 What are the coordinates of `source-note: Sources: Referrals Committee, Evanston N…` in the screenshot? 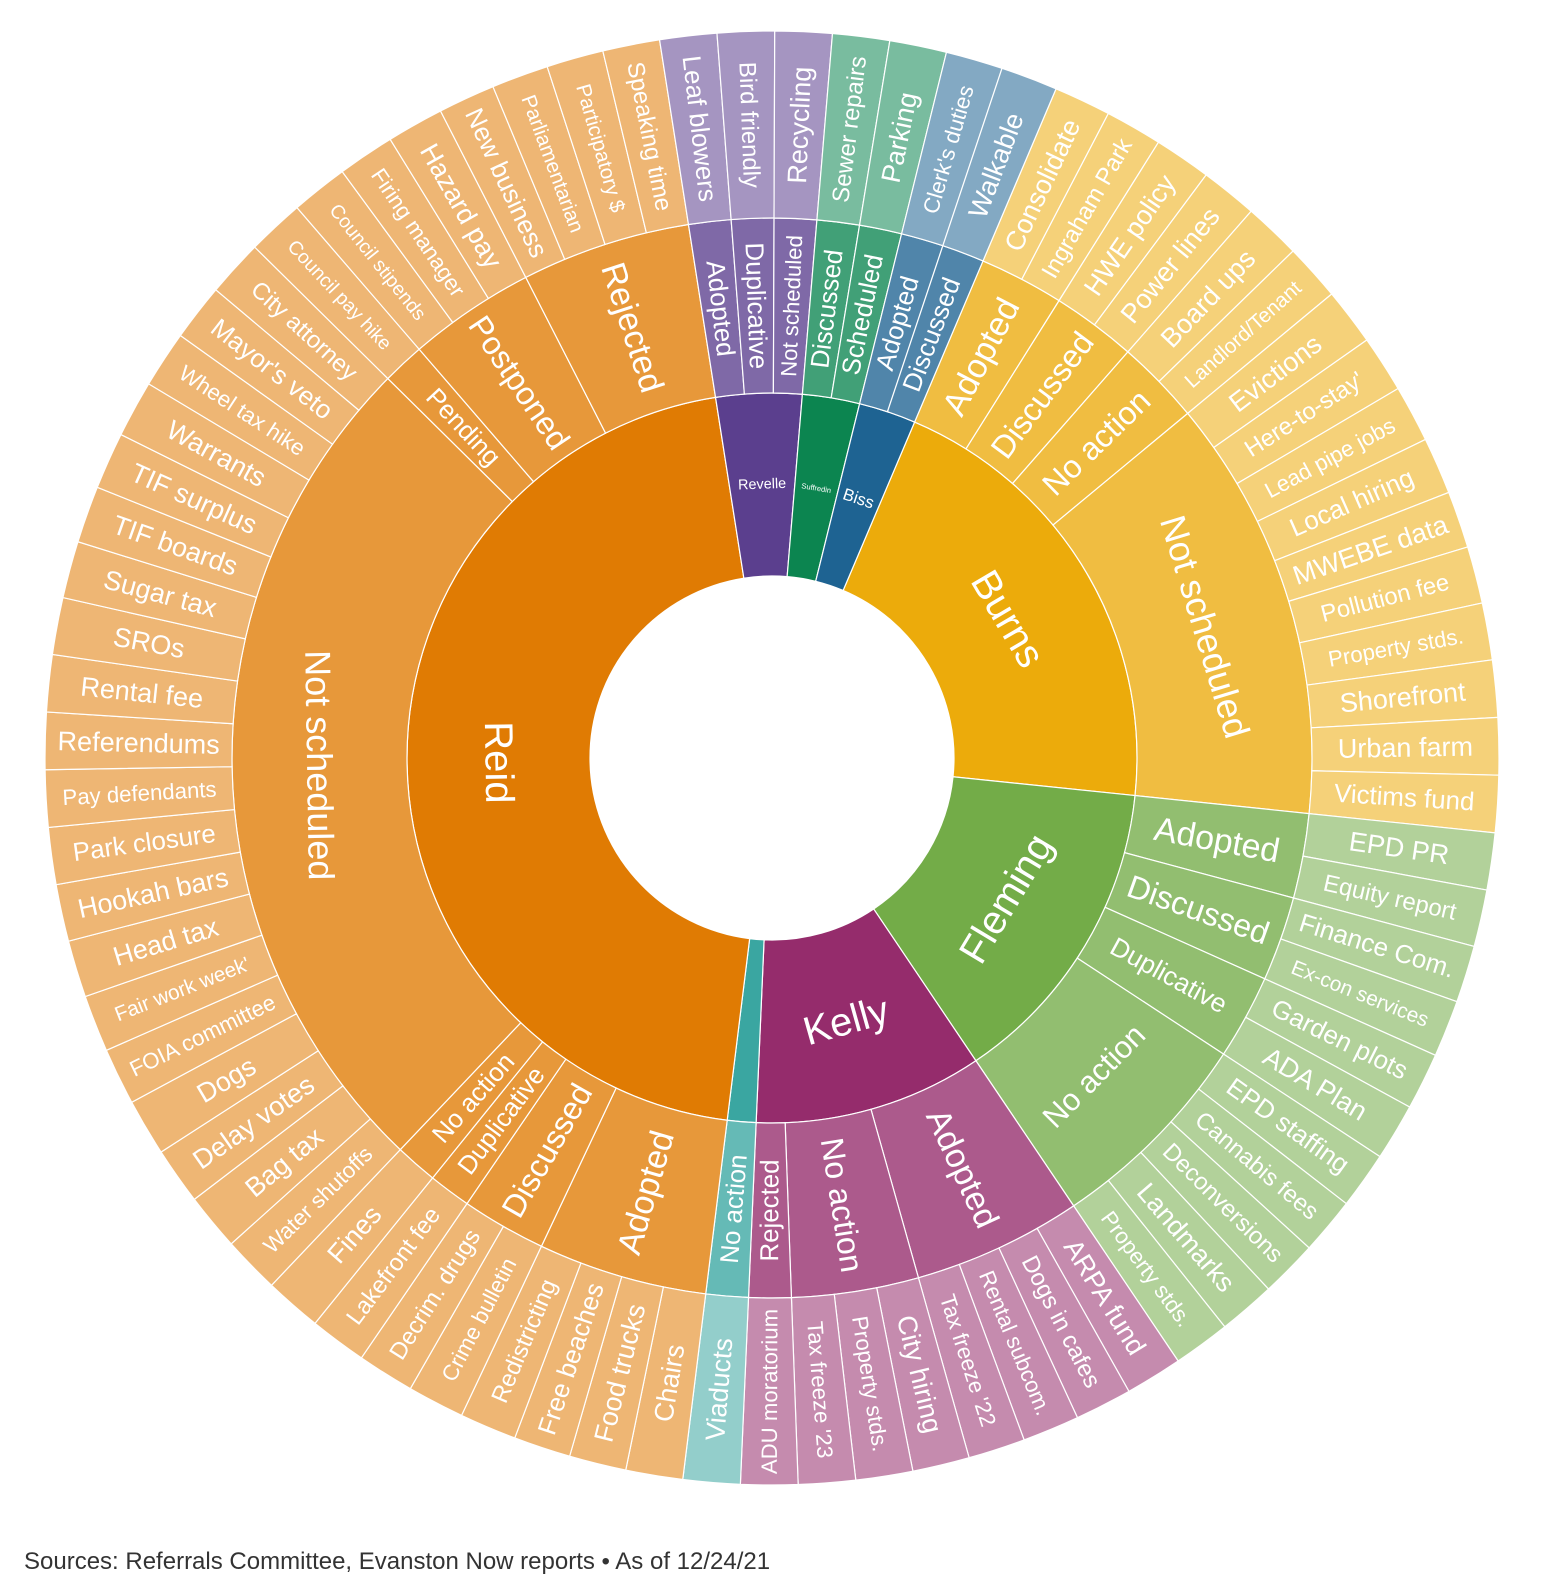 It's located at (397, 1561).